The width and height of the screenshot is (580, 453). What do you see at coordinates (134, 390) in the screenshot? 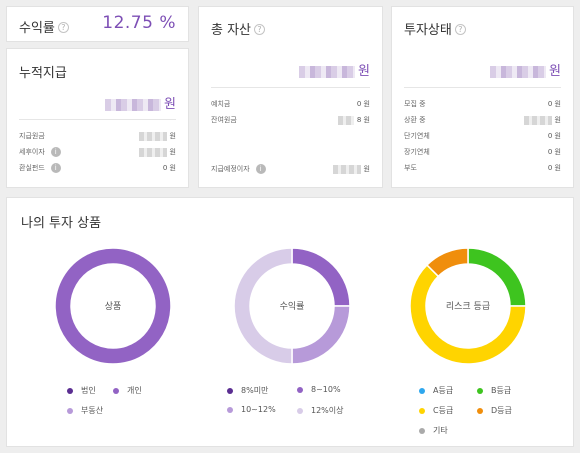
I see `legend-label: 개인` at bounding box center [134, 390].